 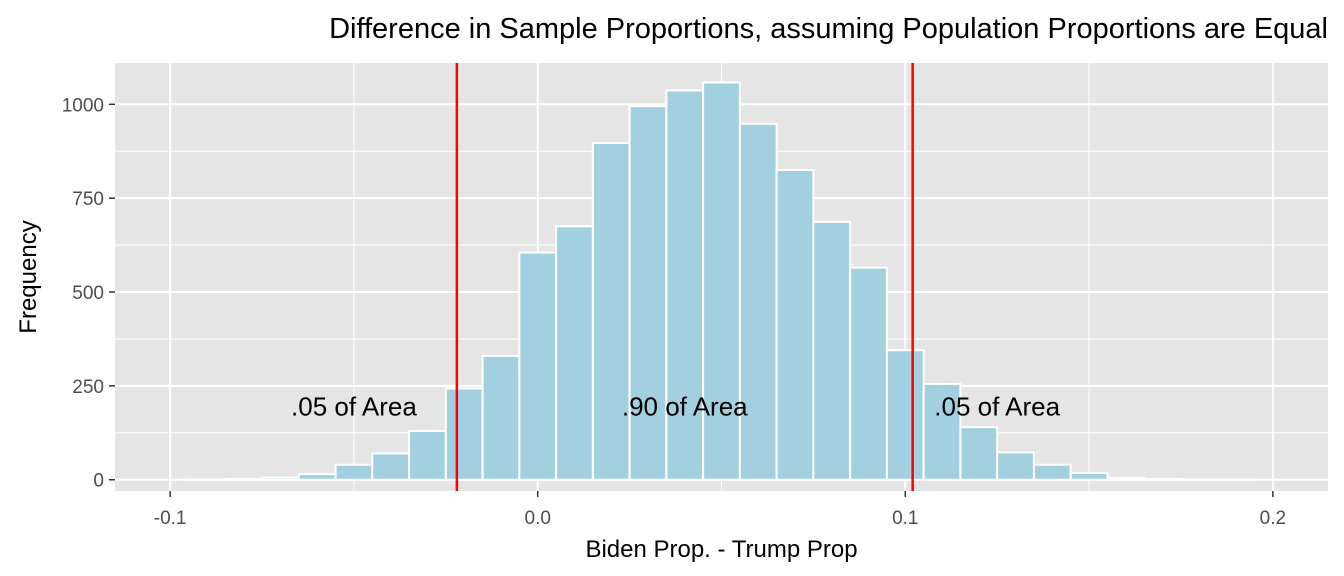 What do you see at coordinates (685, 407) in the screenshot?
I see `area-annotation: .90 of Area` at bounding box center [685, 407].